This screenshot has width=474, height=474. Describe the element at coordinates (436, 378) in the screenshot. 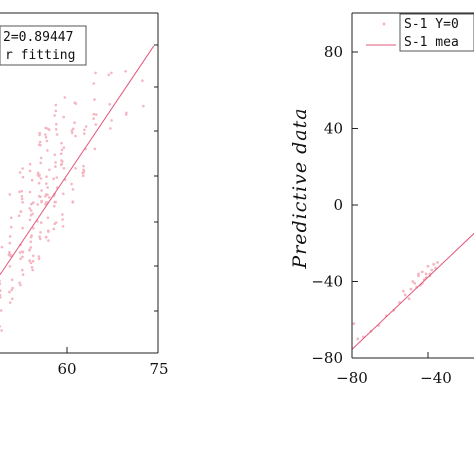

I see `right-x-tick-label: −40` at that location.